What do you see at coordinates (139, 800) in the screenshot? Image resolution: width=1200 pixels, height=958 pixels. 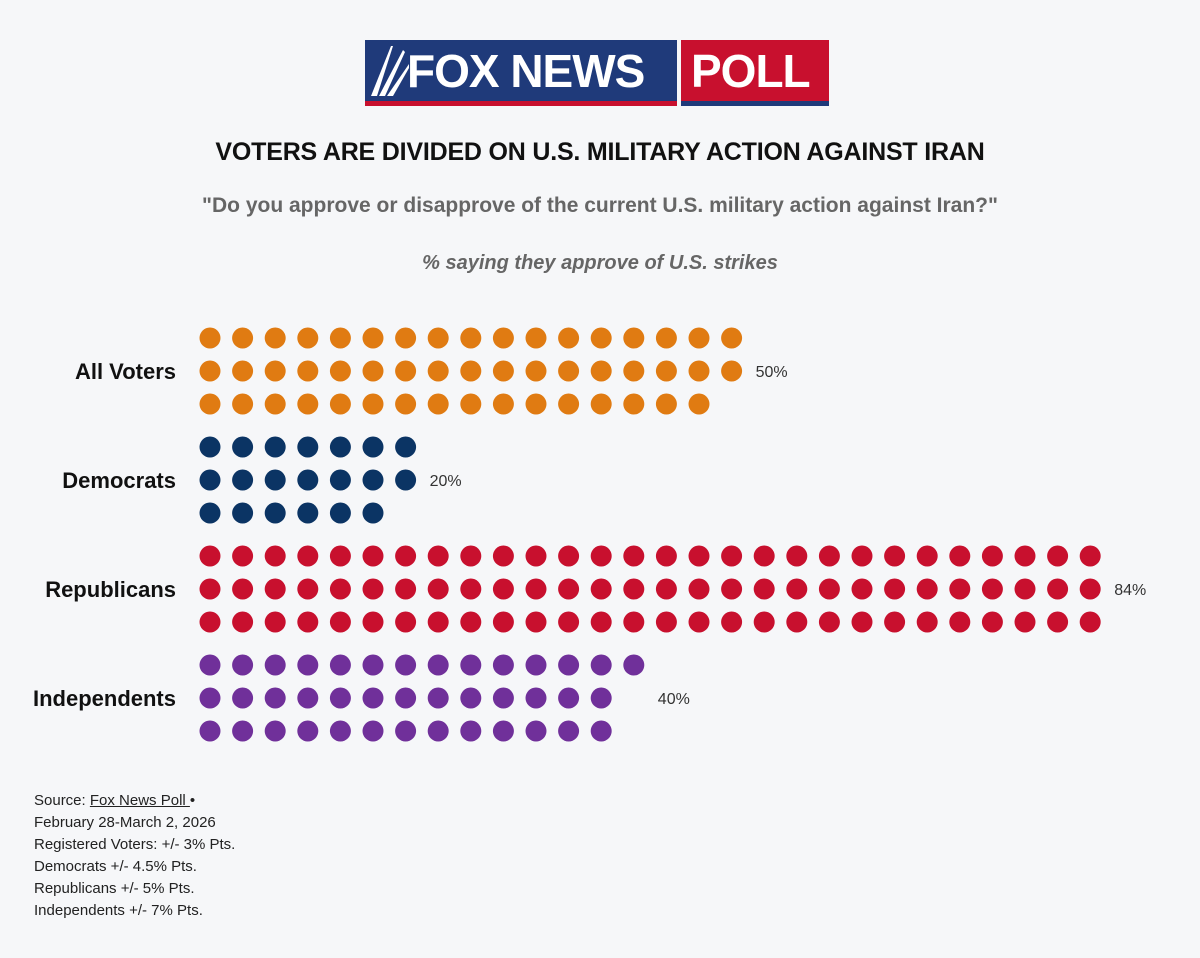 I see `source-link: Fox News Poll` at bounding box center [139, 800].